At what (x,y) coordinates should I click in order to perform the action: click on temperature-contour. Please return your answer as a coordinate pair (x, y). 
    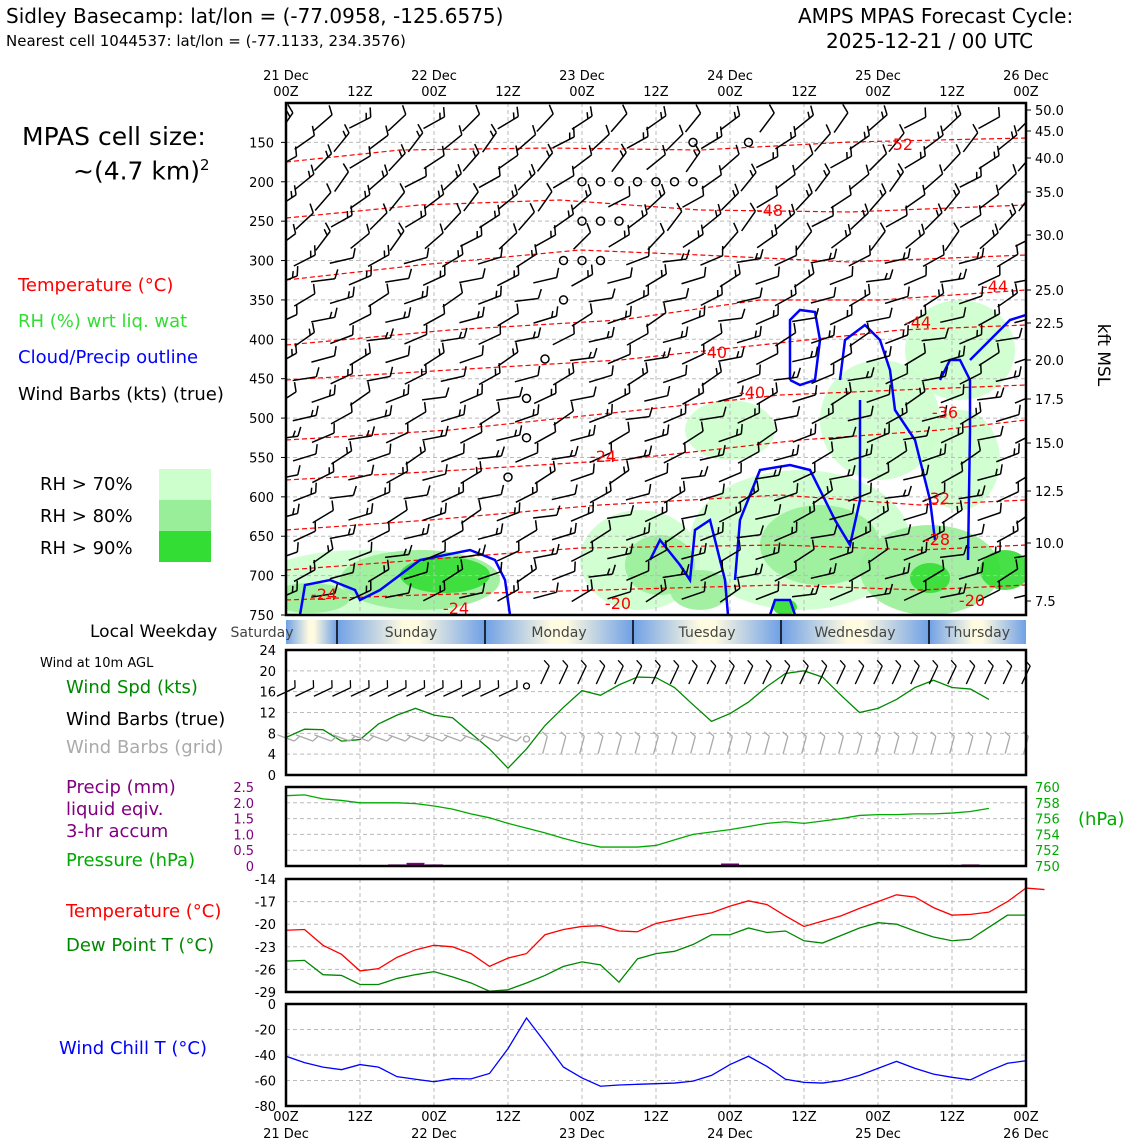
    Looking at the image, I should click on (656, 450).